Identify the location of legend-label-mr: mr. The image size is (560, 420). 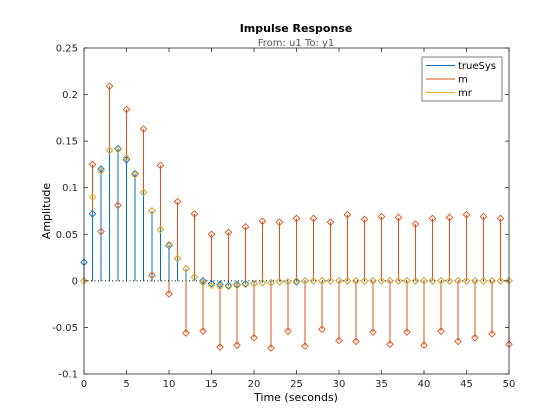
(465, 93).